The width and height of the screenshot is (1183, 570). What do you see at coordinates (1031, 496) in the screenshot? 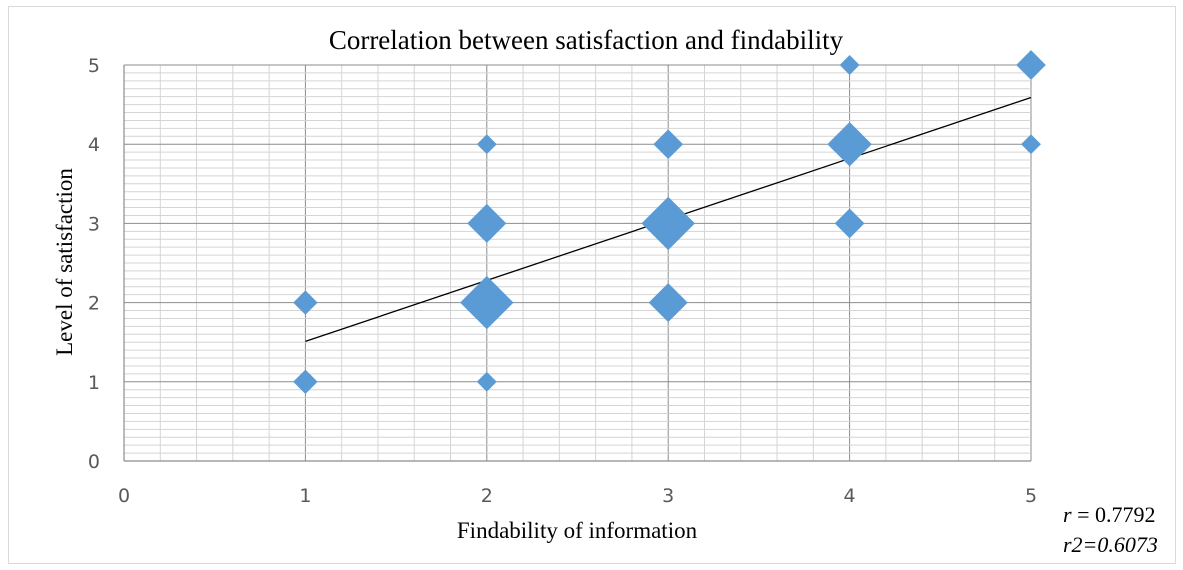
I see `x-tick-label: 5` at bounding box center [1031, 496].